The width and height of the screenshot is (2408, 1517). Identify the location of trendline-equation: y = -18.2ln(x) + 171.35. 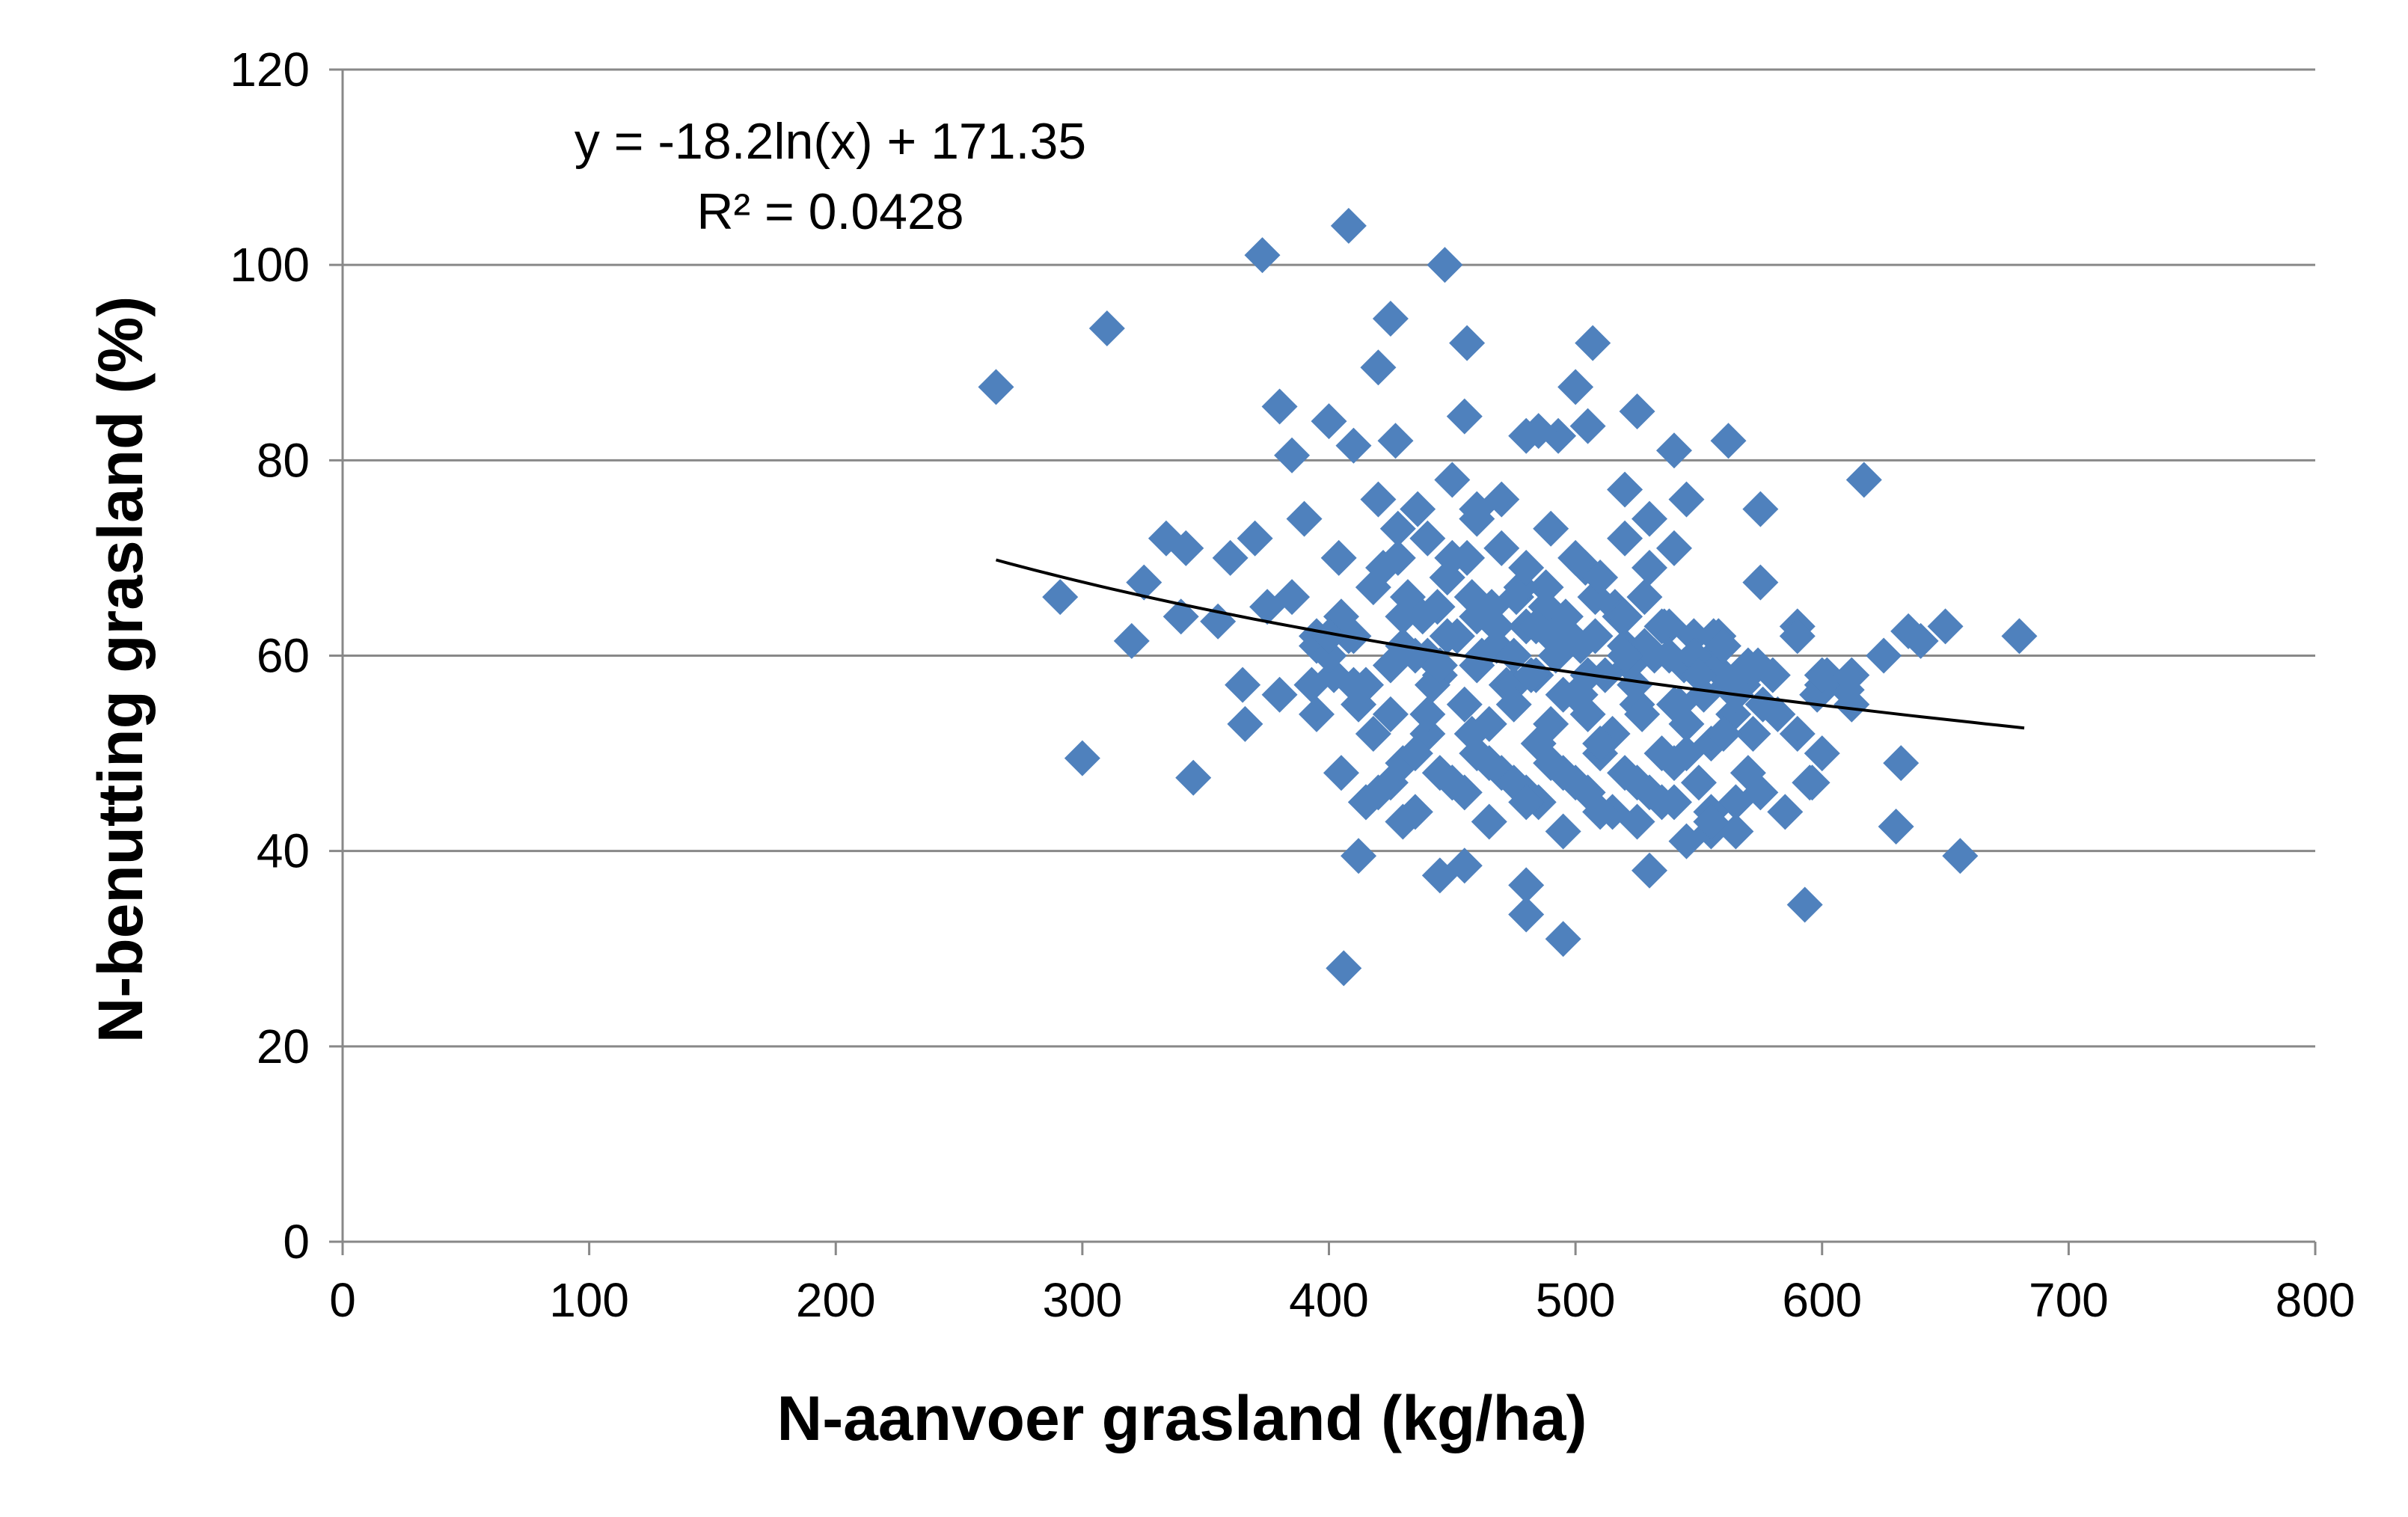
(830, 141).